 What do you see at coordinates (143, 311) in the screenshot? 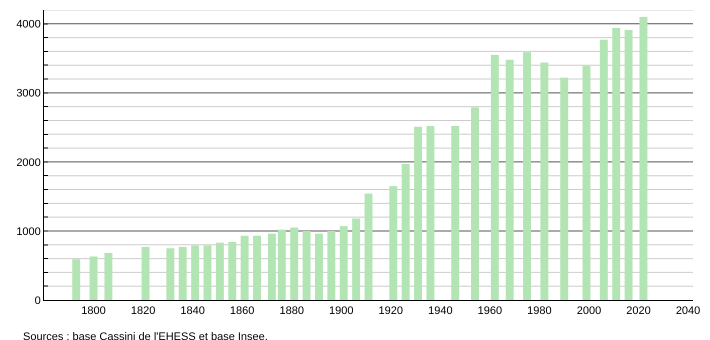
I see `x-tick-label: 1820` at bounding box center [143, 311].